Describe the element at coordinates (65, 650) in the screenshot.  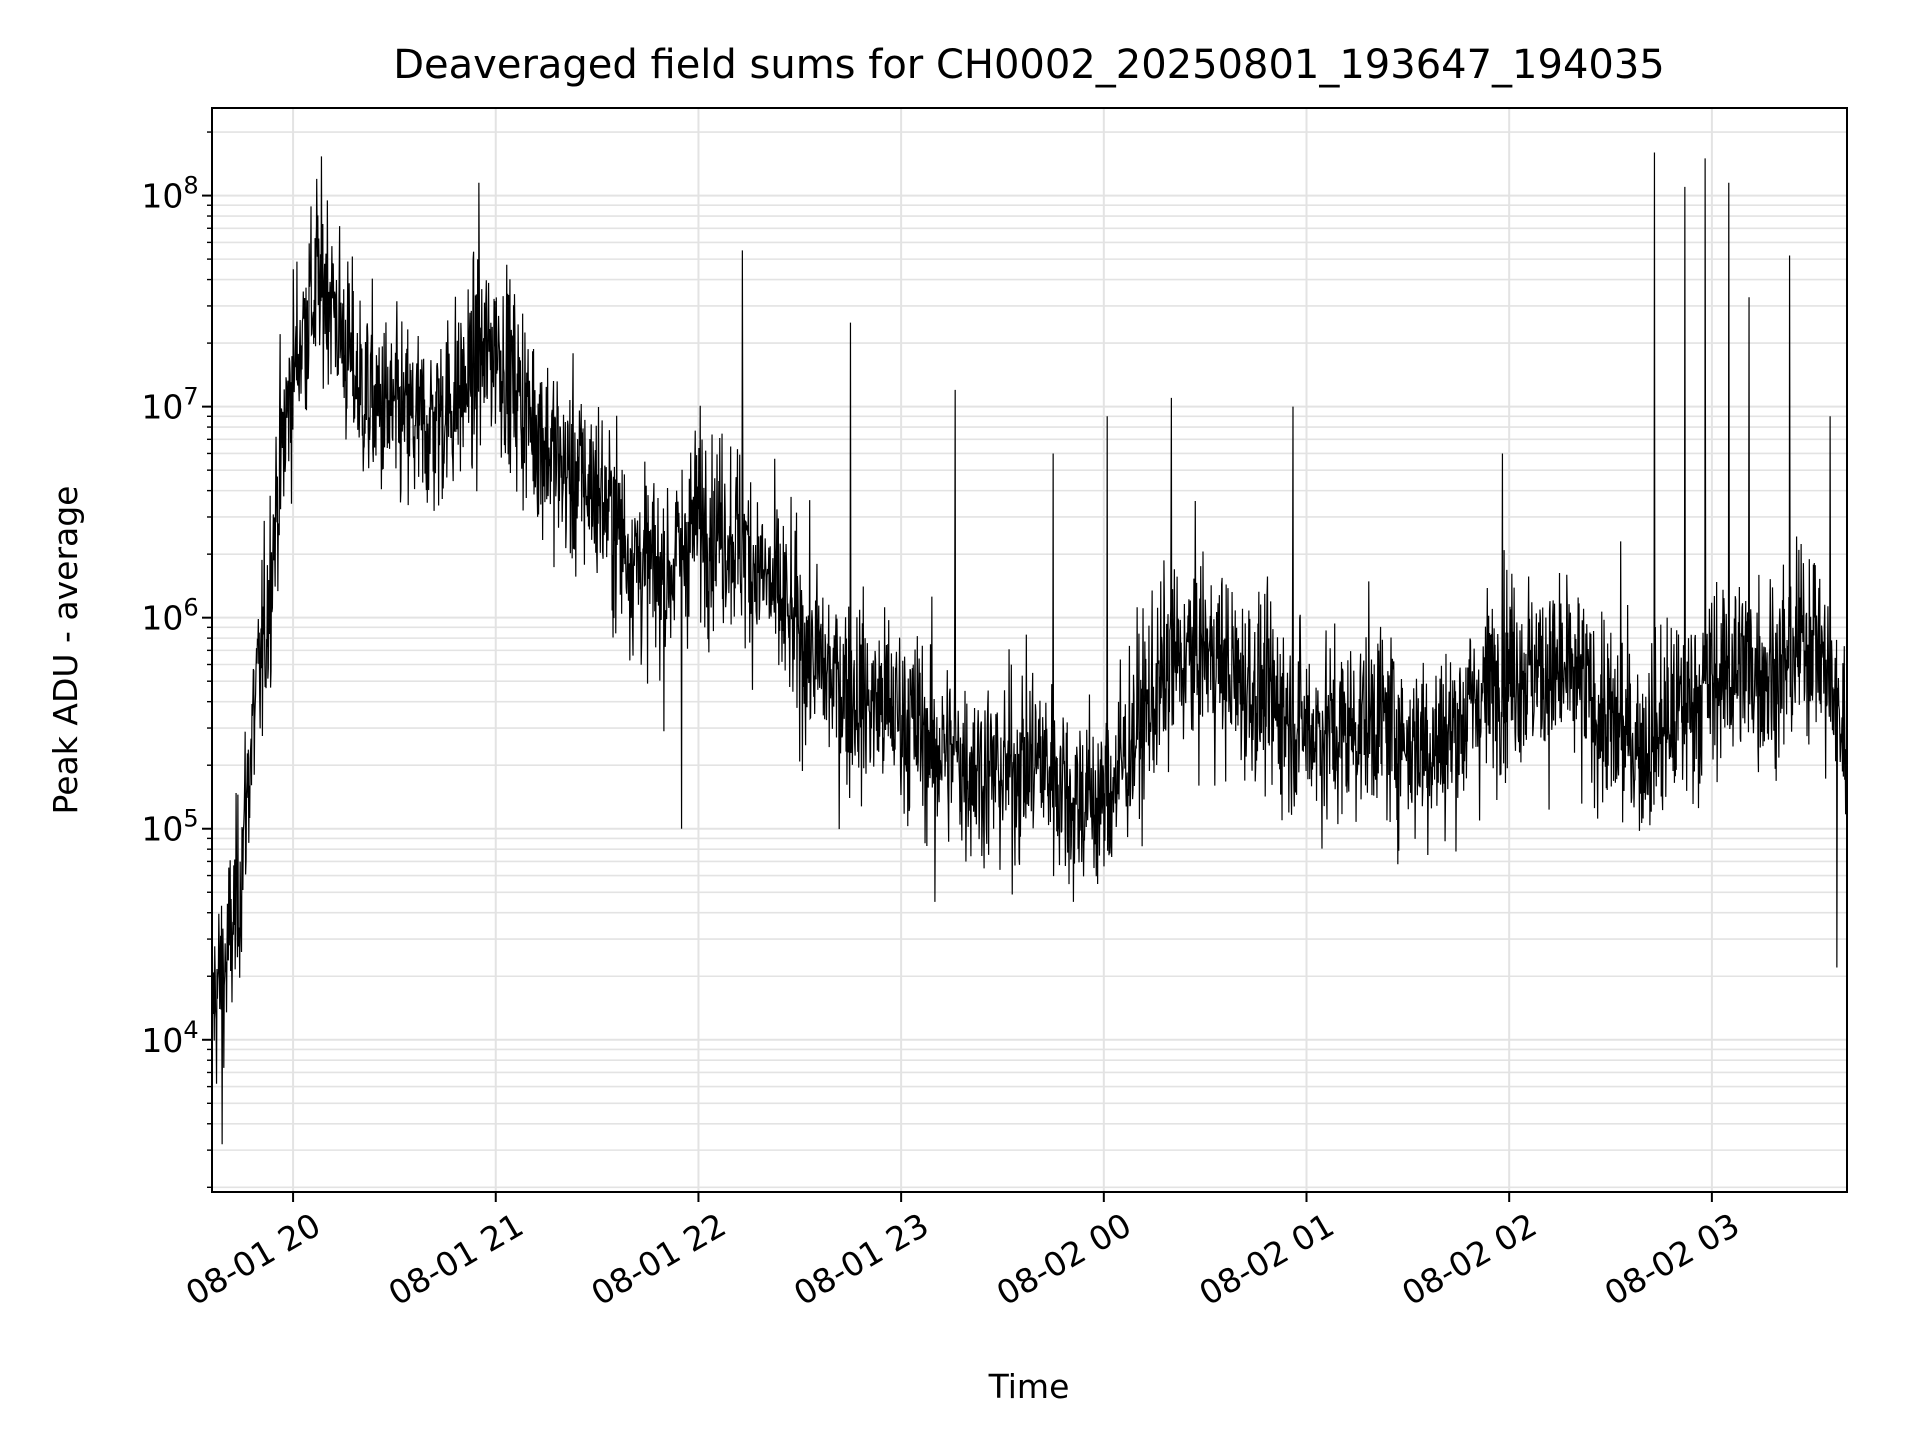
I see `y-axis-label: Peak ADU - average` at that location.